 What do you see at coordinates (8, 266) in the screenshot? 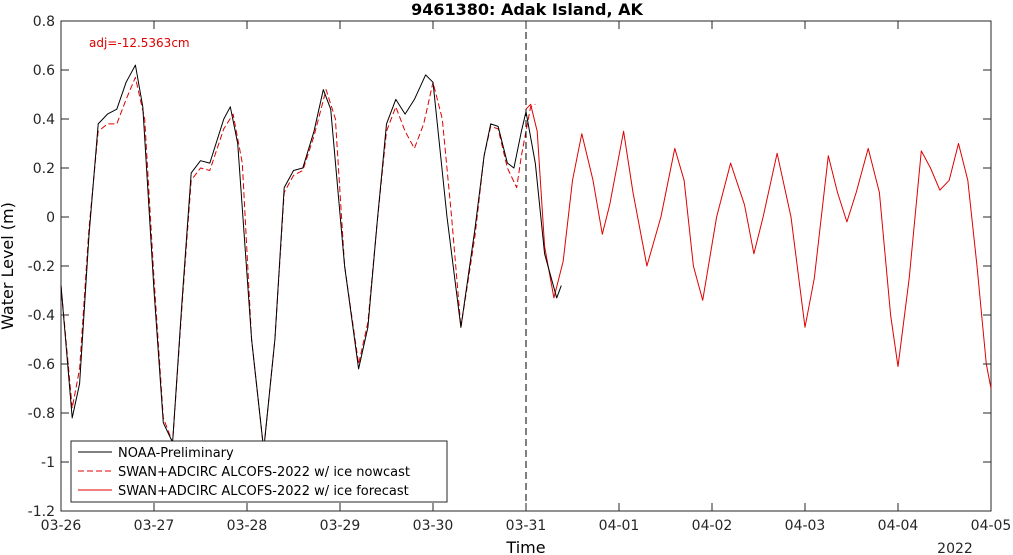
I see `y-axis-label: Water Level (m)` at bounding box center [8, 266].